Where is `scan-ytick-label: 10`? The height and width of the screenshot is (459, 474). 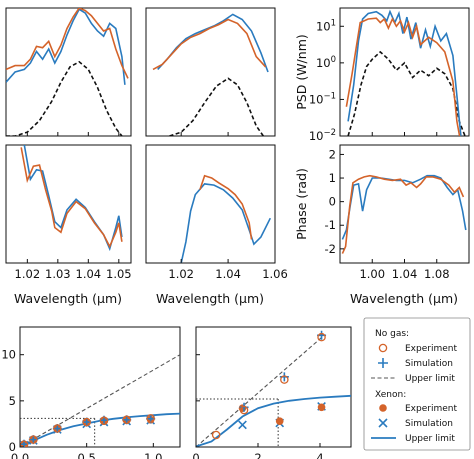
scan-ytick-label: 10 is located at coordinates (8, 355).